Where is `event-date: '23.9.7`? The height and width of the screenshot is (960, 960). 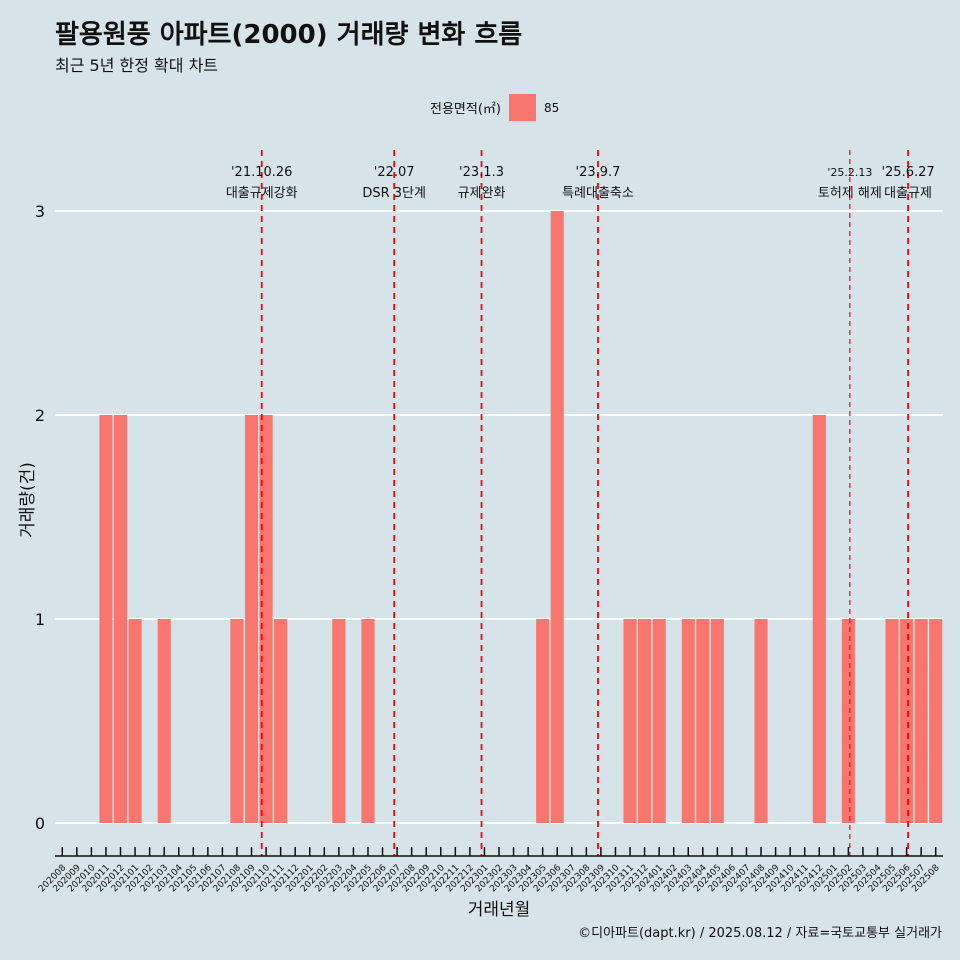
event-date: '23.9.7 is located at coordinates (598, 172).